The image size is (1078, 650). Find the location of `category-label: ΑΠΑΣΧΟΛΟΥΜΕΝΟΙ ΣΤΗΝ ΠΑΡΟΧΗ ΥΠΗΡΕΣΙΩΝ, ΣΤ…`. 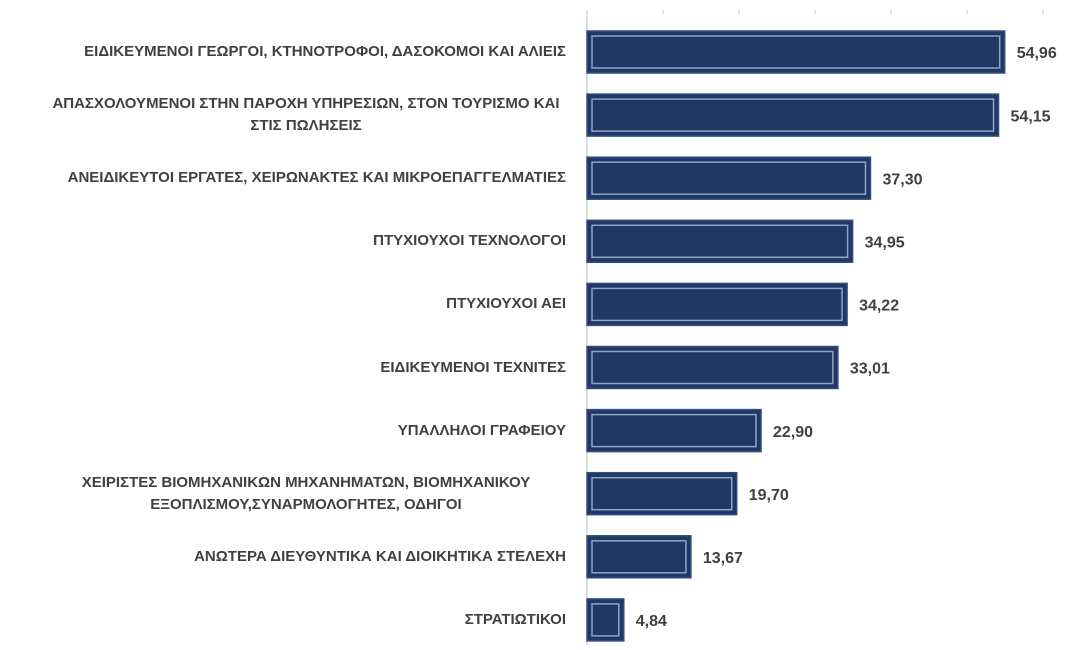

category-label: ΑΠΑΣΧΟΛΟΥΜΕΝΟΙ ΣΤΗΝ ΠΑΡΟΧΗ ΥΠΗΡΕΣΙΩΝ, ΣΤ… is located at coordinates (306, 115).